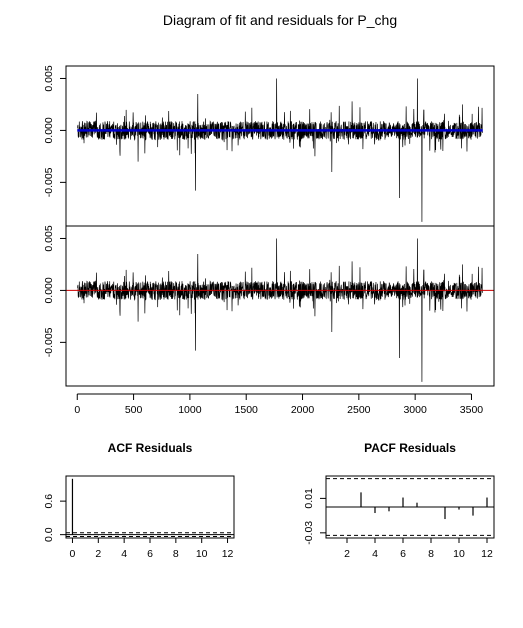 This screenshot has width=523, height=628. I want to click on acf-x-axis: 0 2 4 6 8 10 12, so click(152, 549).